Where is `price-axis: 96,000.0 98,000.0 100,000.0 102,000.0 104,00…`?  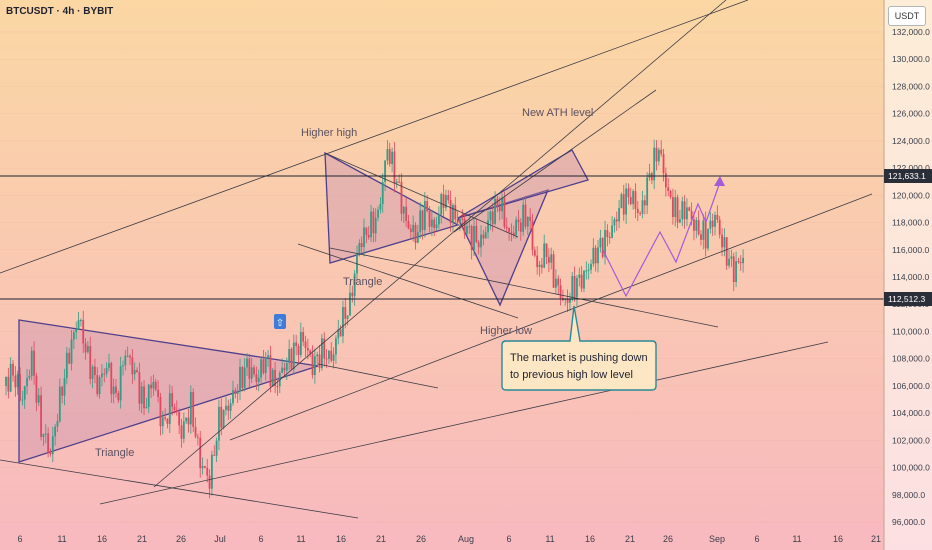 price-axis: 96,000.0 98,000.0 100,000.0 102,000.0 104,00… is located at coordinates (907, 275).